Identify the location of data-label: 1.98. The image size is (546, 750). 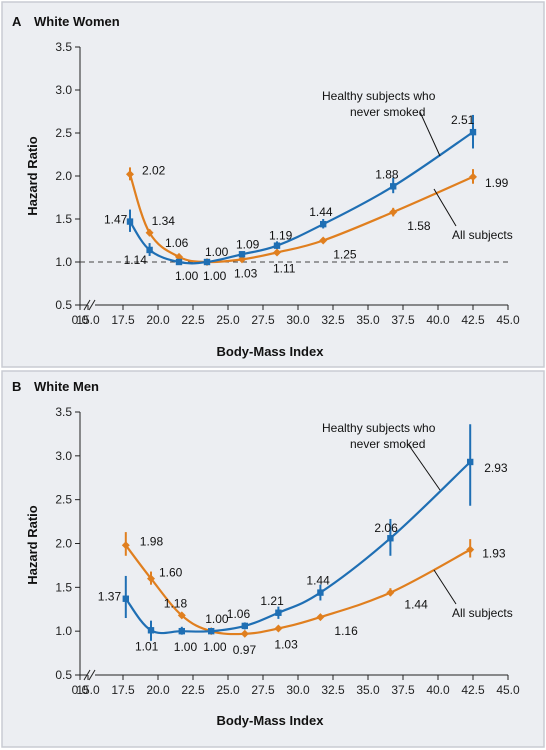
(152, 541).